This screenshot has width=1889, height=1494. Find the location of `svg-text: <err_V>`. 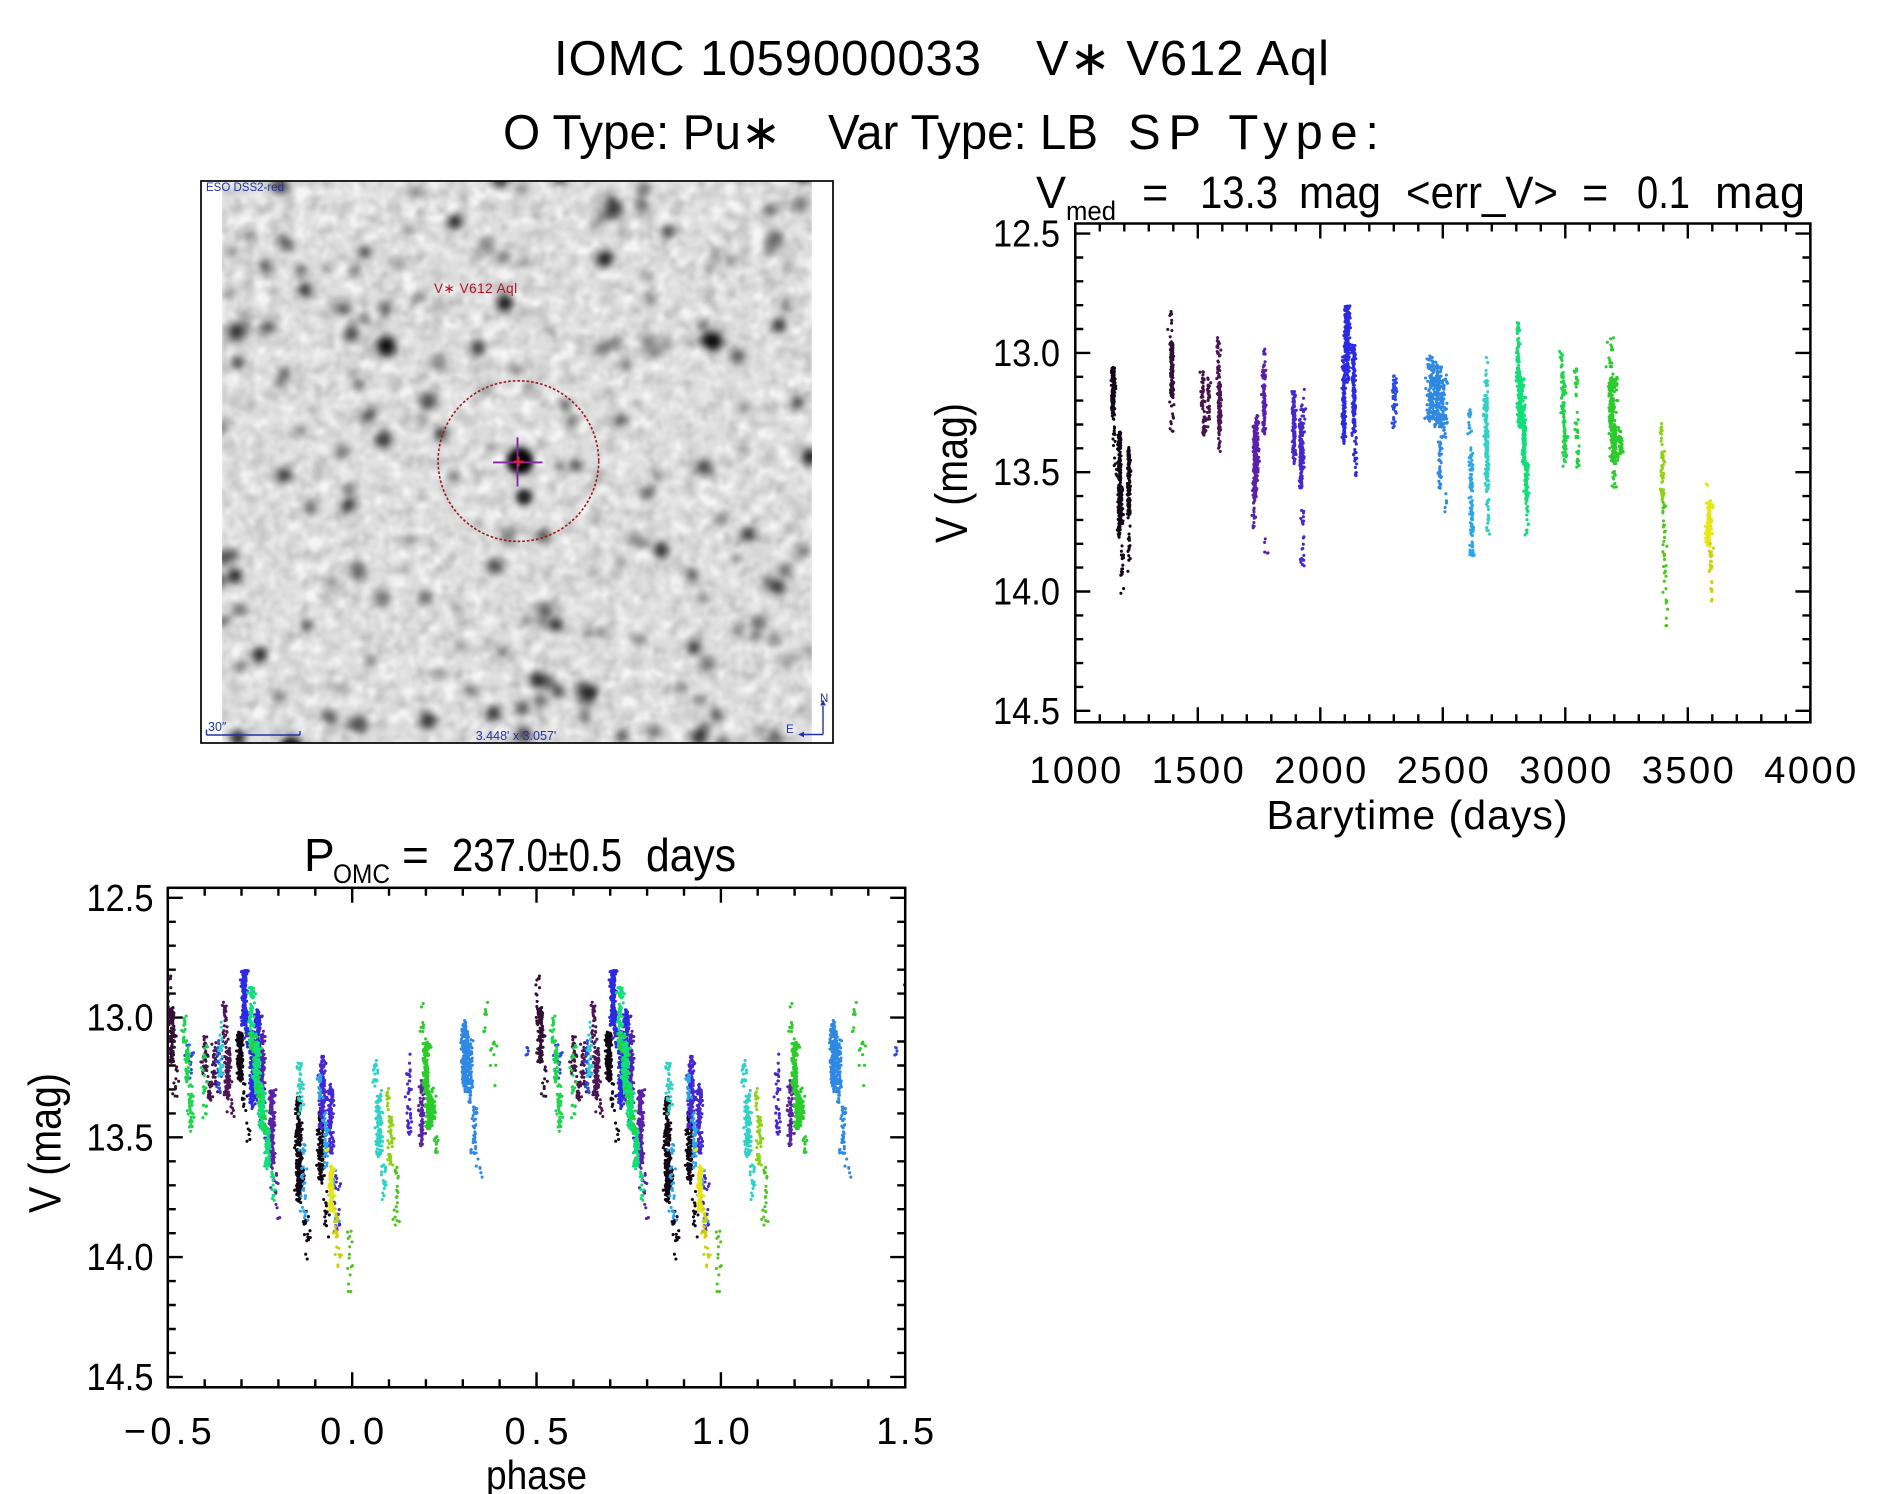

svg-text: <err_V> is located at coordinates (1482, 192).